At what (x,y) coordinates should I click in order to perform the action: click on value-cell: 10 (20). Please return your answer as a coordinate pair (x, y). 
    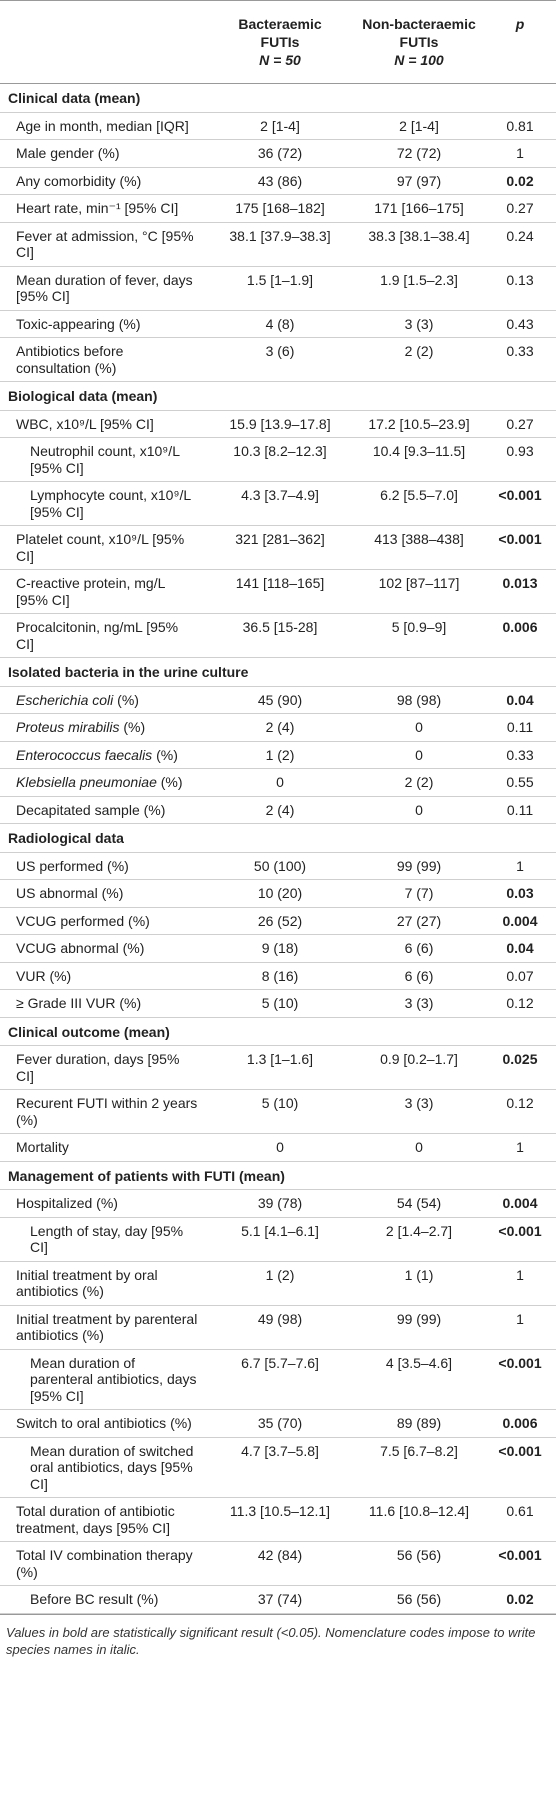
    Looking at the image, I should click on (280, 893).